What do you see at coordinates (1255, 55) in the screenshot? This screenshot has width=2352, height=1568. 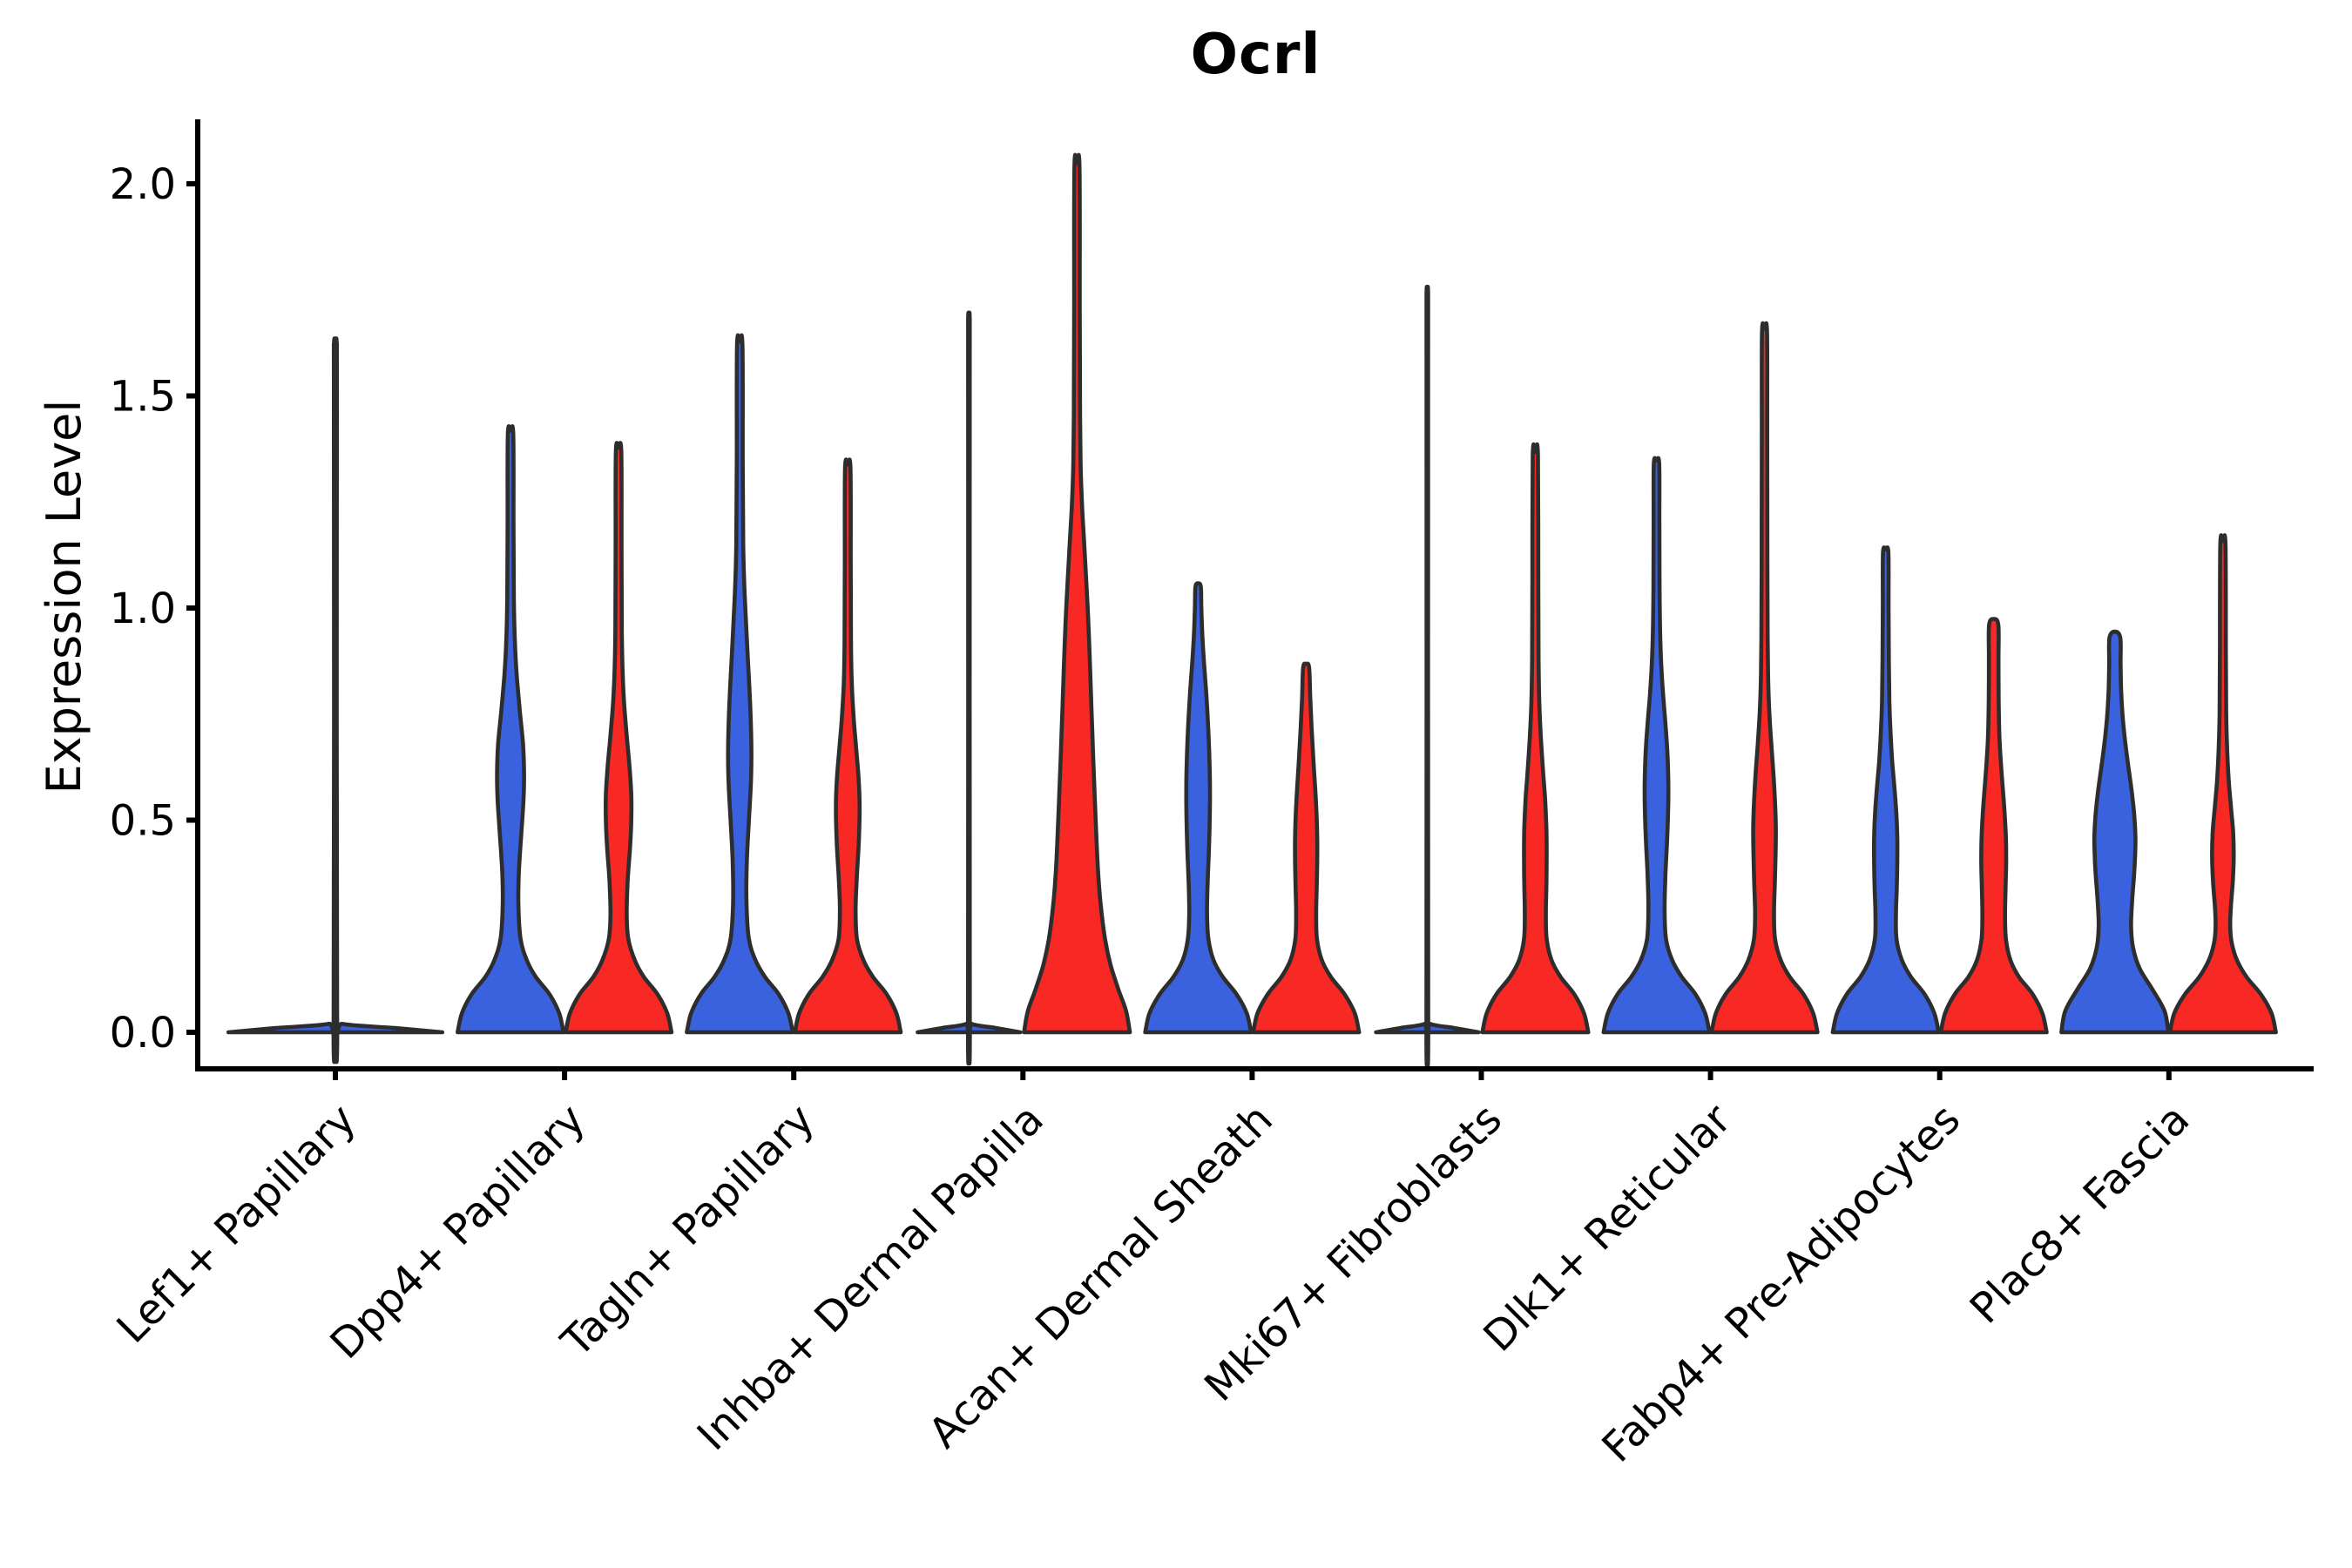 I see `chart-title: Ocrl` at bounding box center [1255, 55].